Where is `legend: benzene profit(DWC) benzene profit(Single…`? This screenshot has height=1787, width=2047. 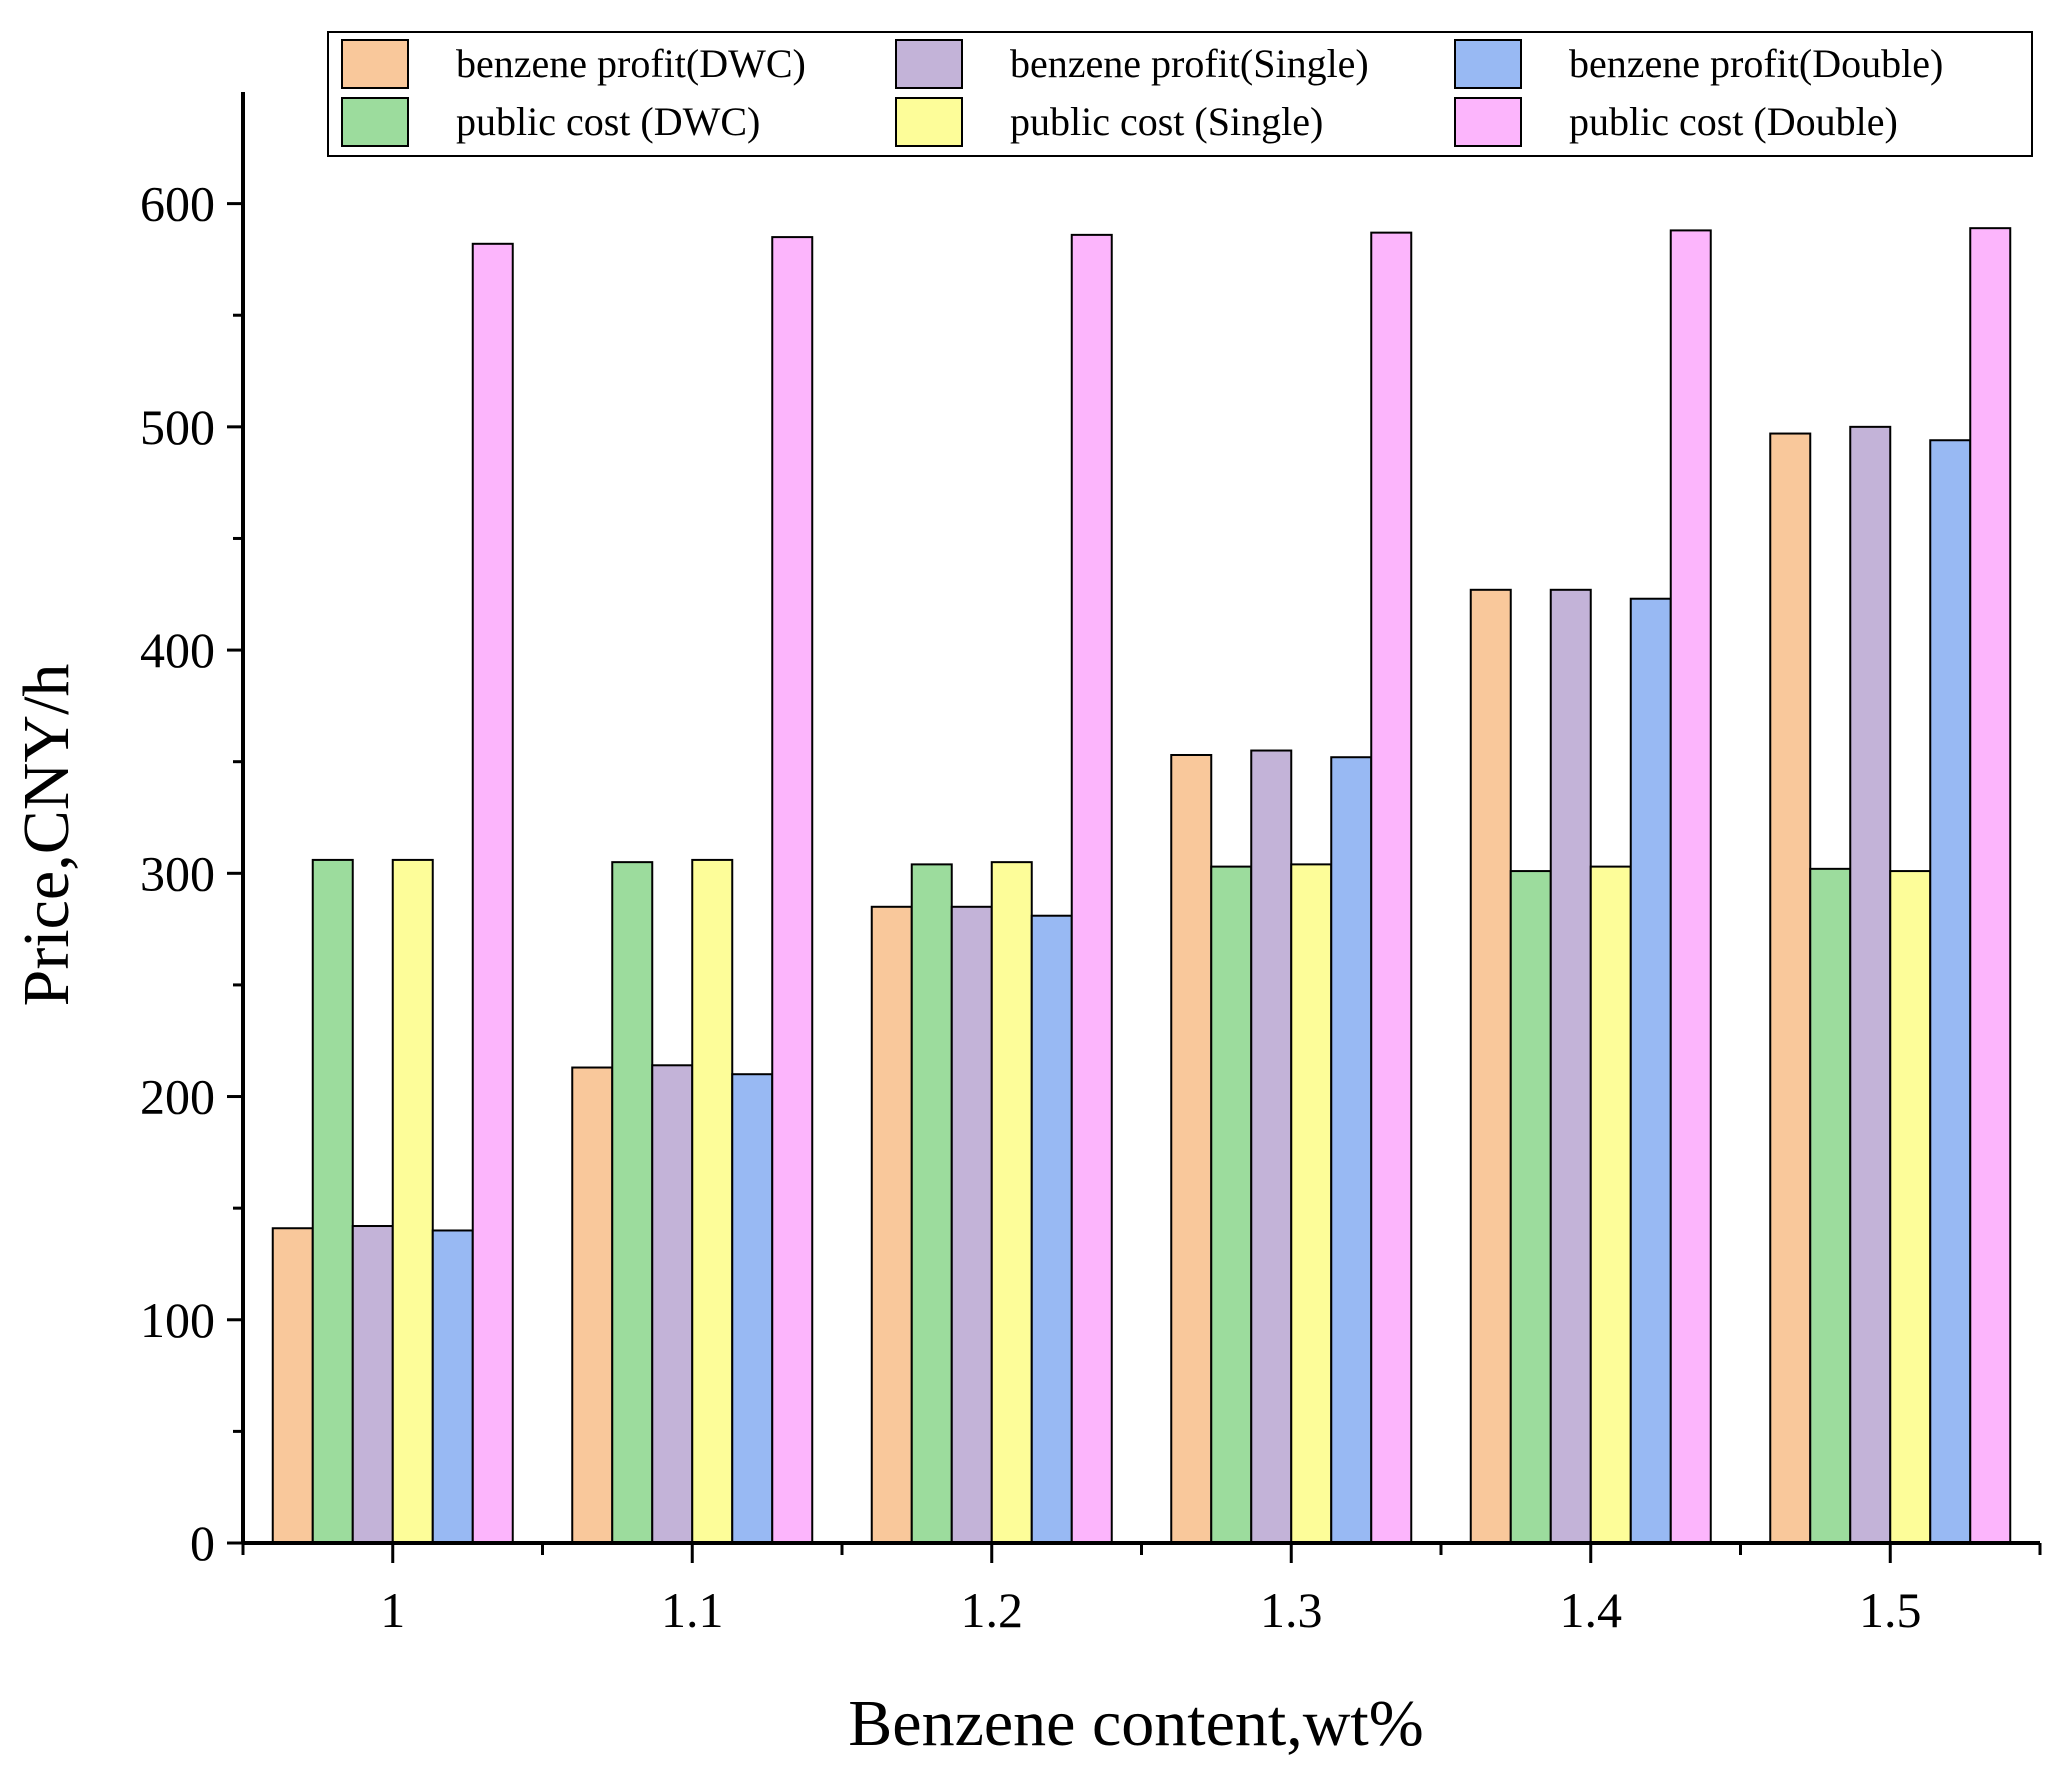
legend: benzene profit(DWC) benzene profit(Single… is located at coordinates (1180, 94).